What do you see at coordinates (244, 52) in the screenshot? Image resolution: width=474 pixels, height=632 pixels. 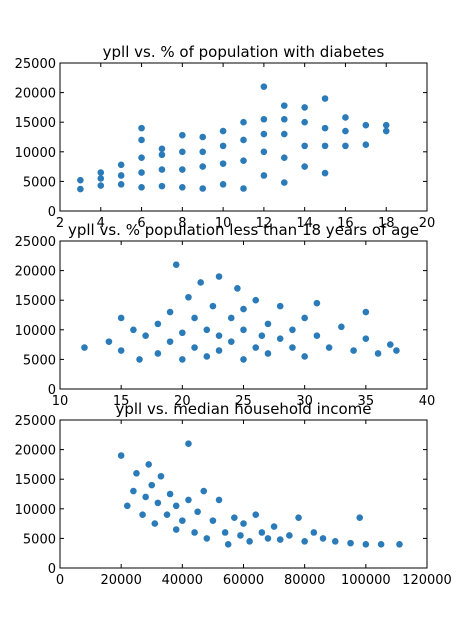 I see `chart-title: ypll vs. % of population with diabetes` at bounding box center [244, 52].